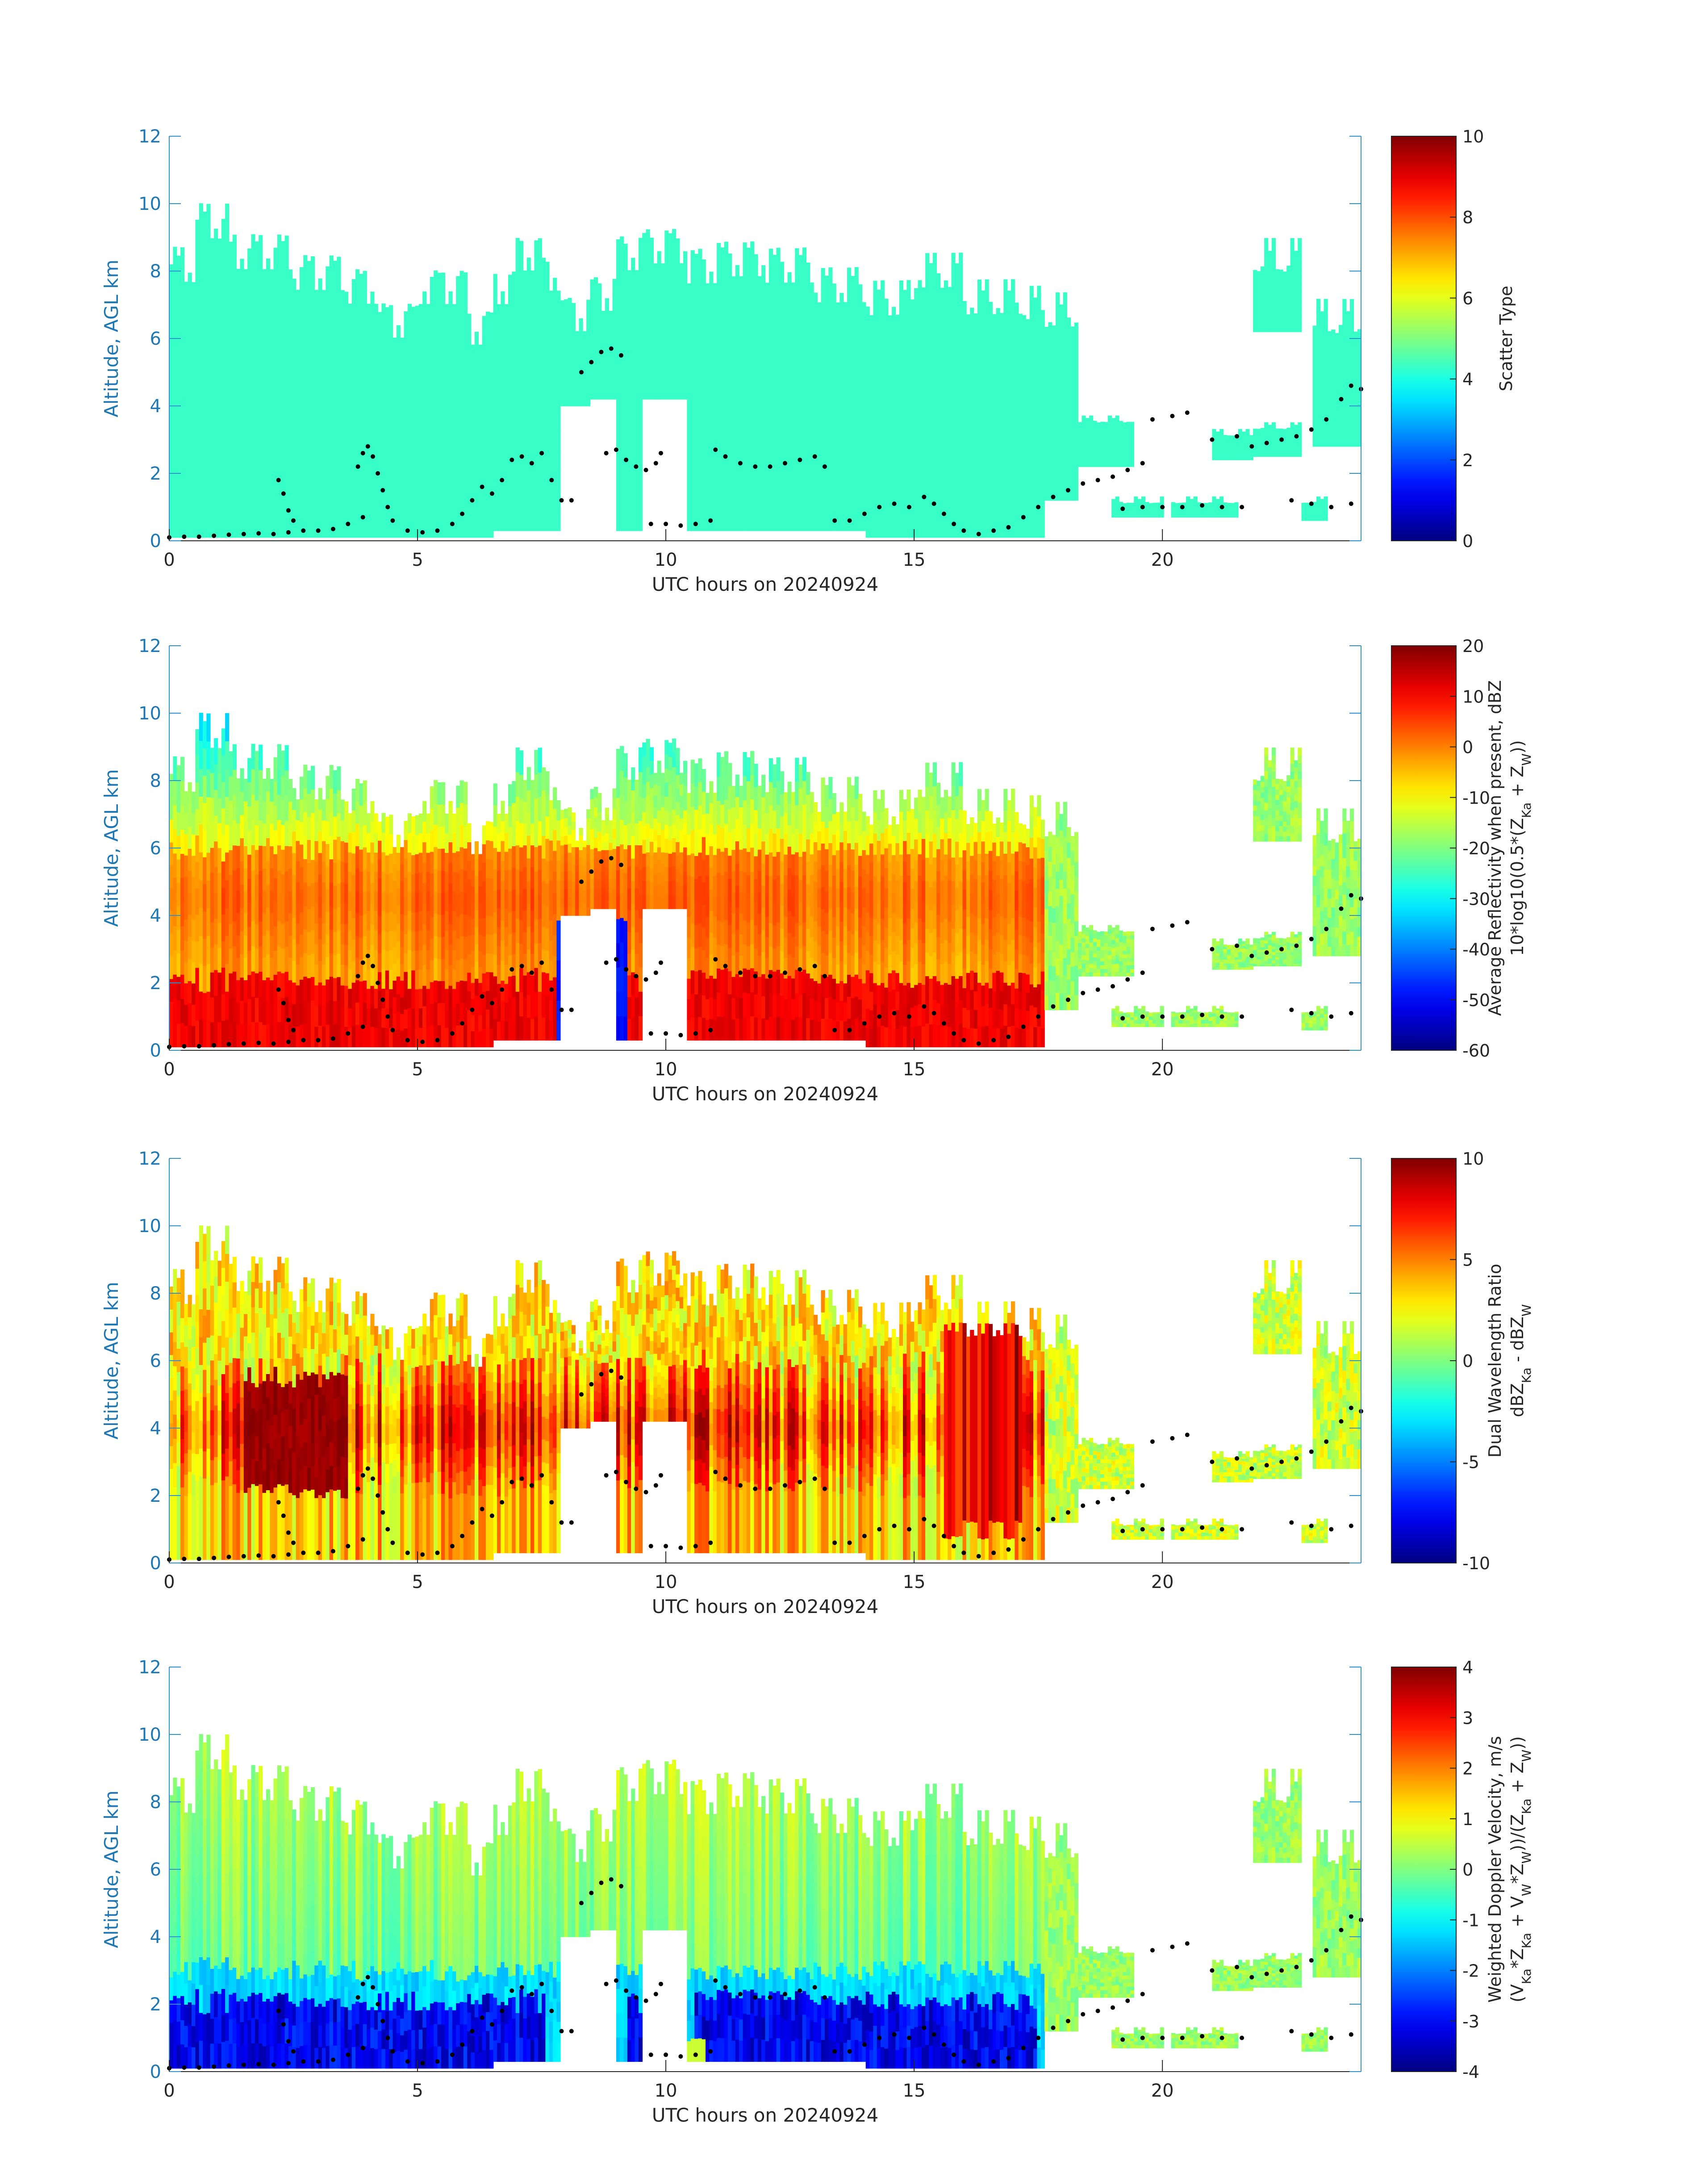 The height and width of the screenshot is (2177, 1708). What do you see at coordinates (765, 370) in the screenshot?
I see `heatmap-field` at bounding box center [765, 370].